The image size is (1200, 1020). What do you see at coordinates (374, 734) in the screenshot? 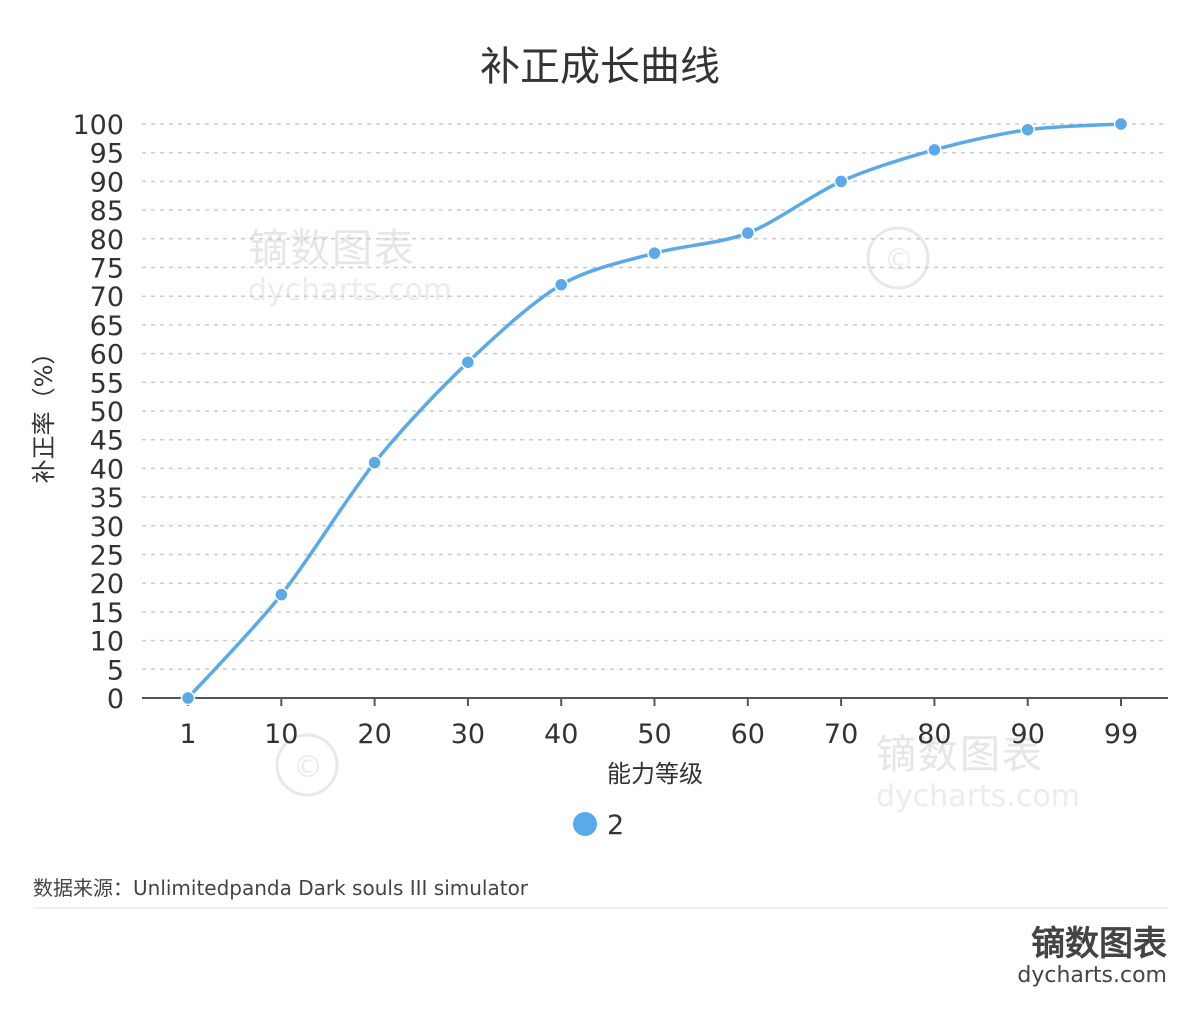
I see `x-tick-label: 20` at bounding box center [374, 734].